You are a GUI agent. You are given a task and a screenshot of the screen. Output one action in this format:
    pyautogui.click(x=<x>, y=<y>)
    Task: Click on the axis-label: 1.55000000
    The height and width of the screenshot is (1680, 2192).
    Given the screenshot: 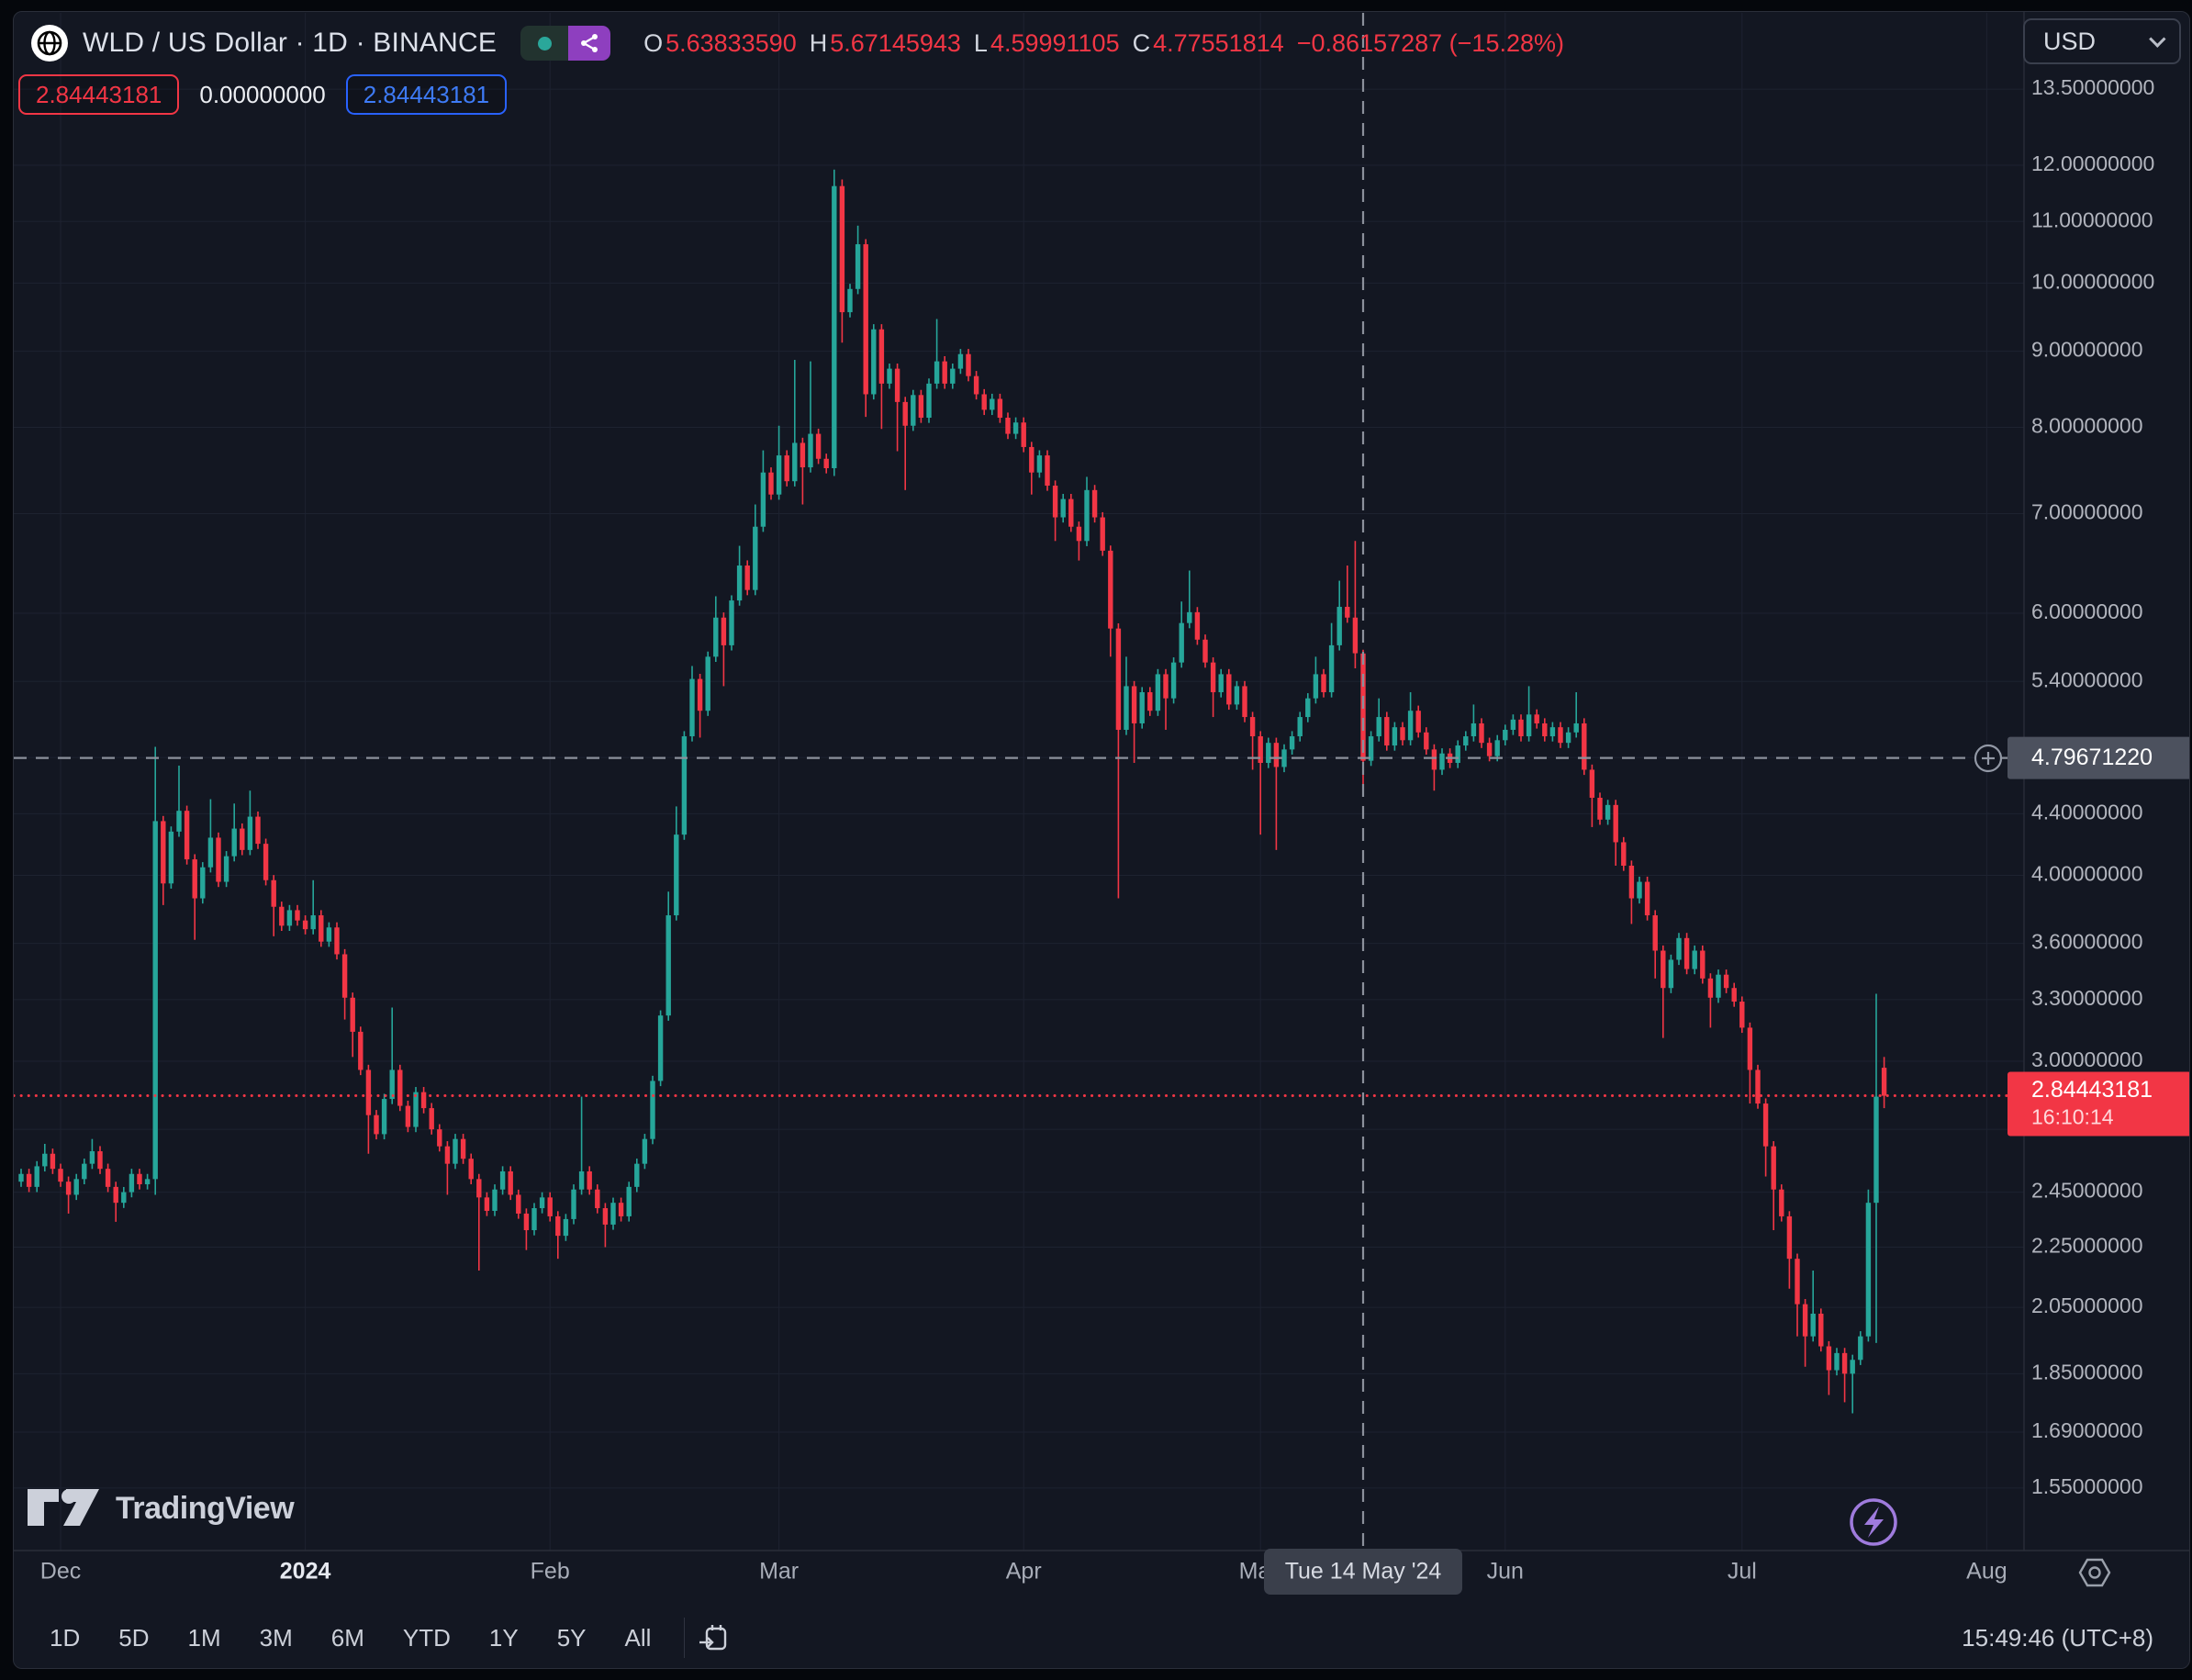 What is the action you would take?
    pyautogui.click(x=2087, y=1486)
    